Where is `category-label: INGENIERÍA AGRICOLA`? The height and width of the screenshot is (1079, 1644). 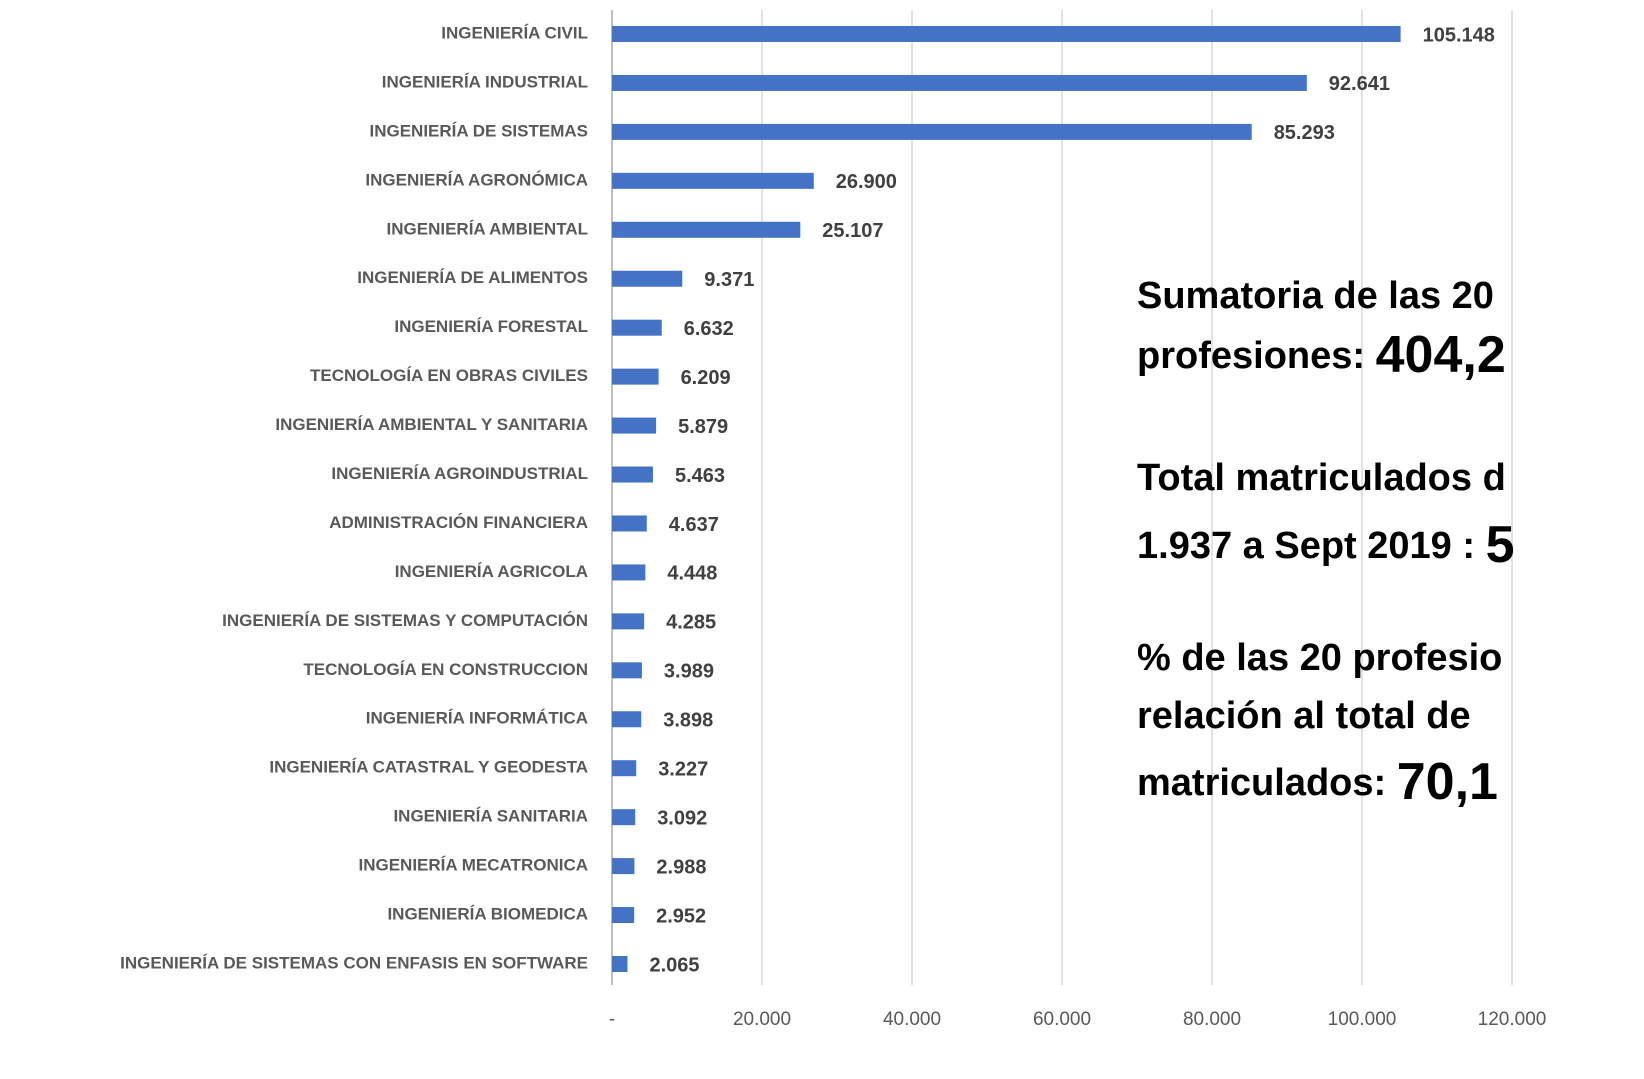 category-label: INGENIERÍA AGRICOLA is located at coordinates (491, 571).